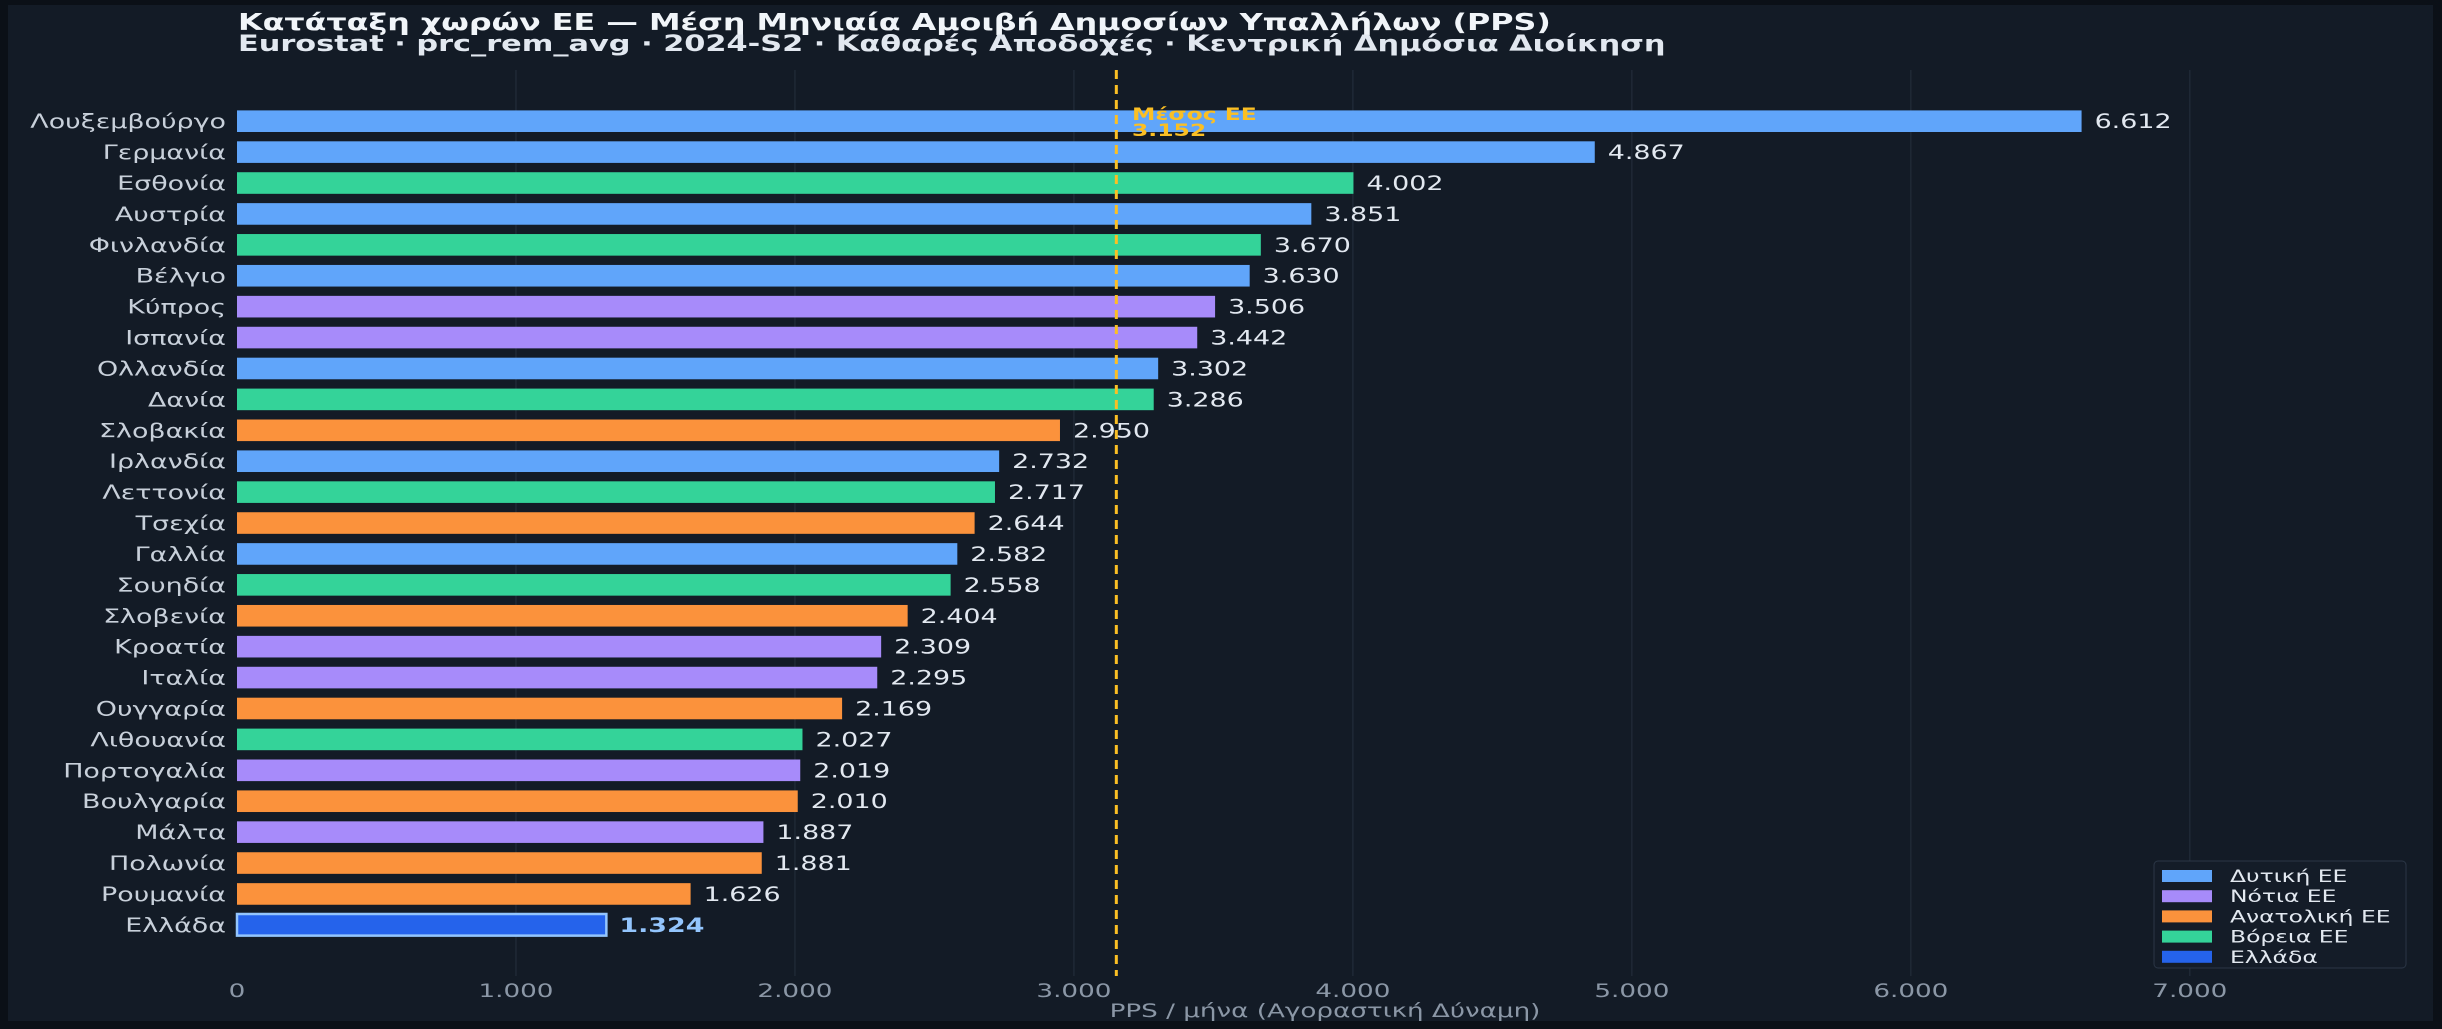  I want to click on value-label: 2.309, so click(932, 646).